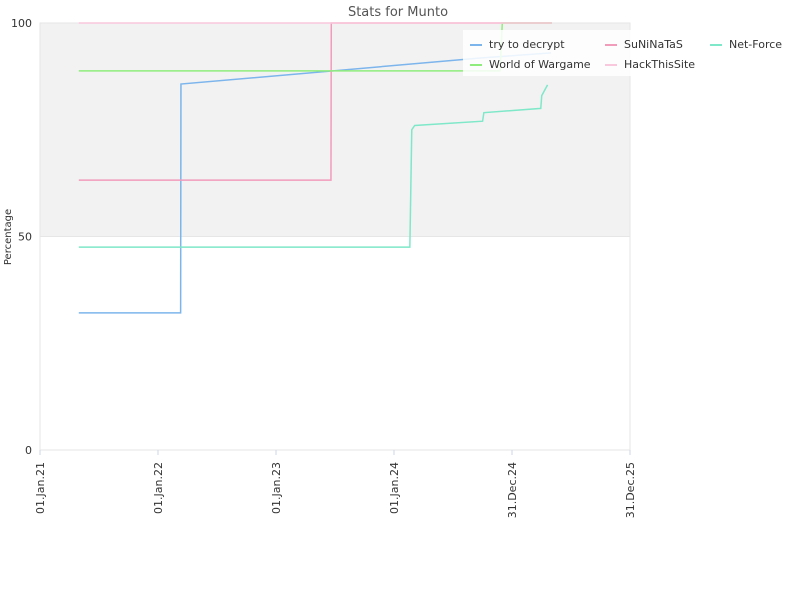 This screenshot has width=800, height=600. I want to click on legend-label: SuNiNaTaS, so click(653, 44).